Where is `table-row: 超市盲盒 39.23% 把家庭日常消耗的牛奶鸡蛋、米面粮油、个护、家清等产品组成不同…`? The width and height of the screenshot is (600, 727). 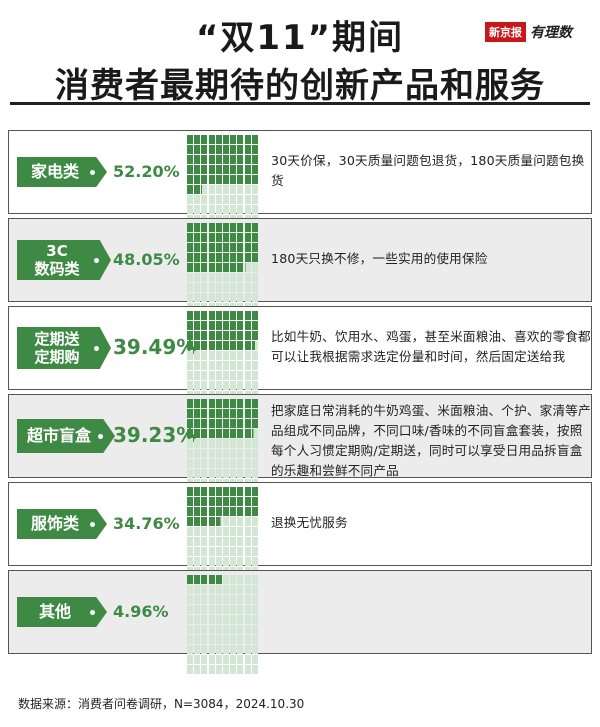 table-row: 超市盲盒 39.23% 把家庭日常消耗的牛奶鸡蛋、米面粮油、个护、家清等产品组成不同… is located at coordinates (300, 446).